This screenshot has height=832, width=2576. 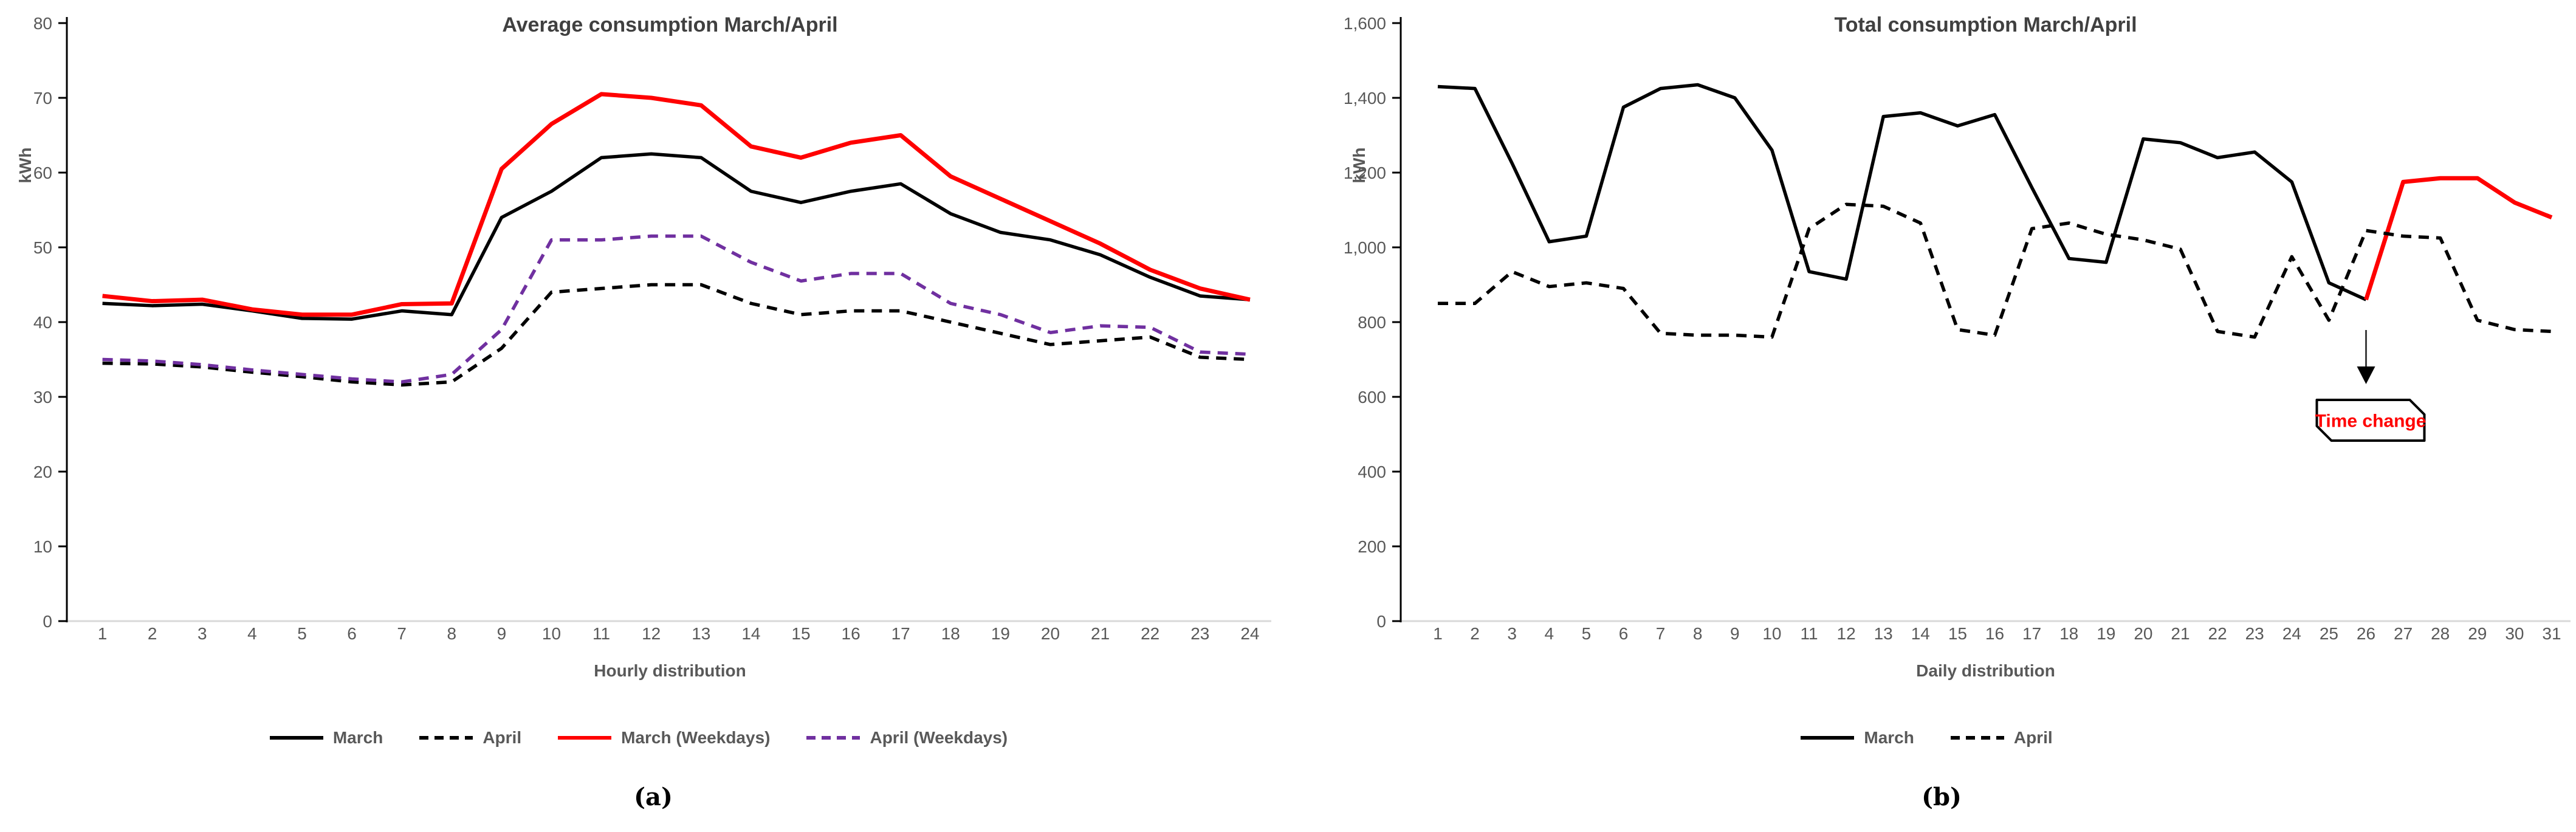 I want to click on panel-label-b: (b), so click(x=1942, y=797).